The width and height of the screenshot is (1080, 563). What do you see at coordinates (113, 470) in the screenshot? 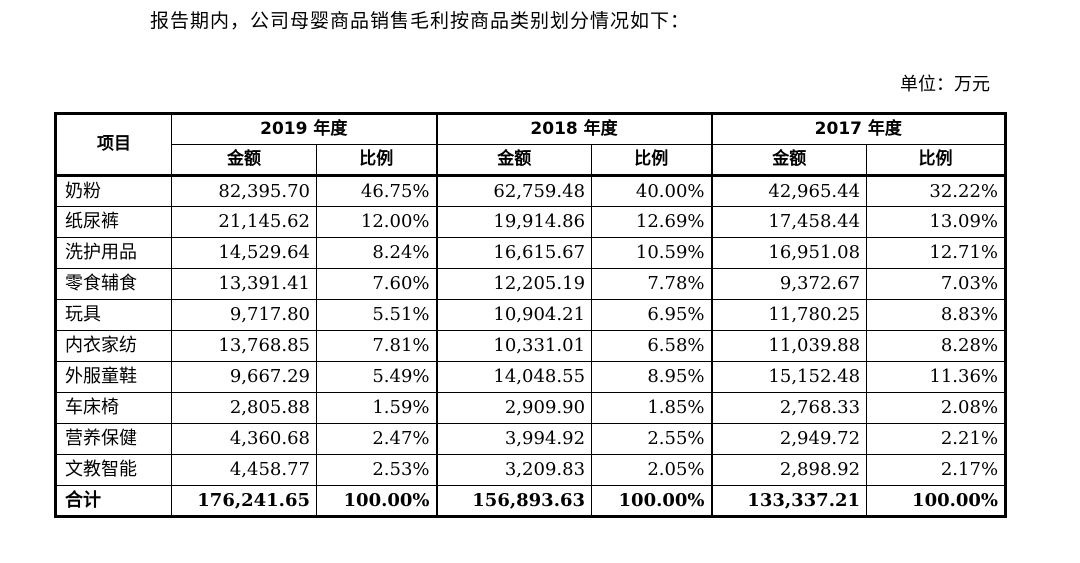
I see `category-name: 文教智能` at bounding box center [113, 470].